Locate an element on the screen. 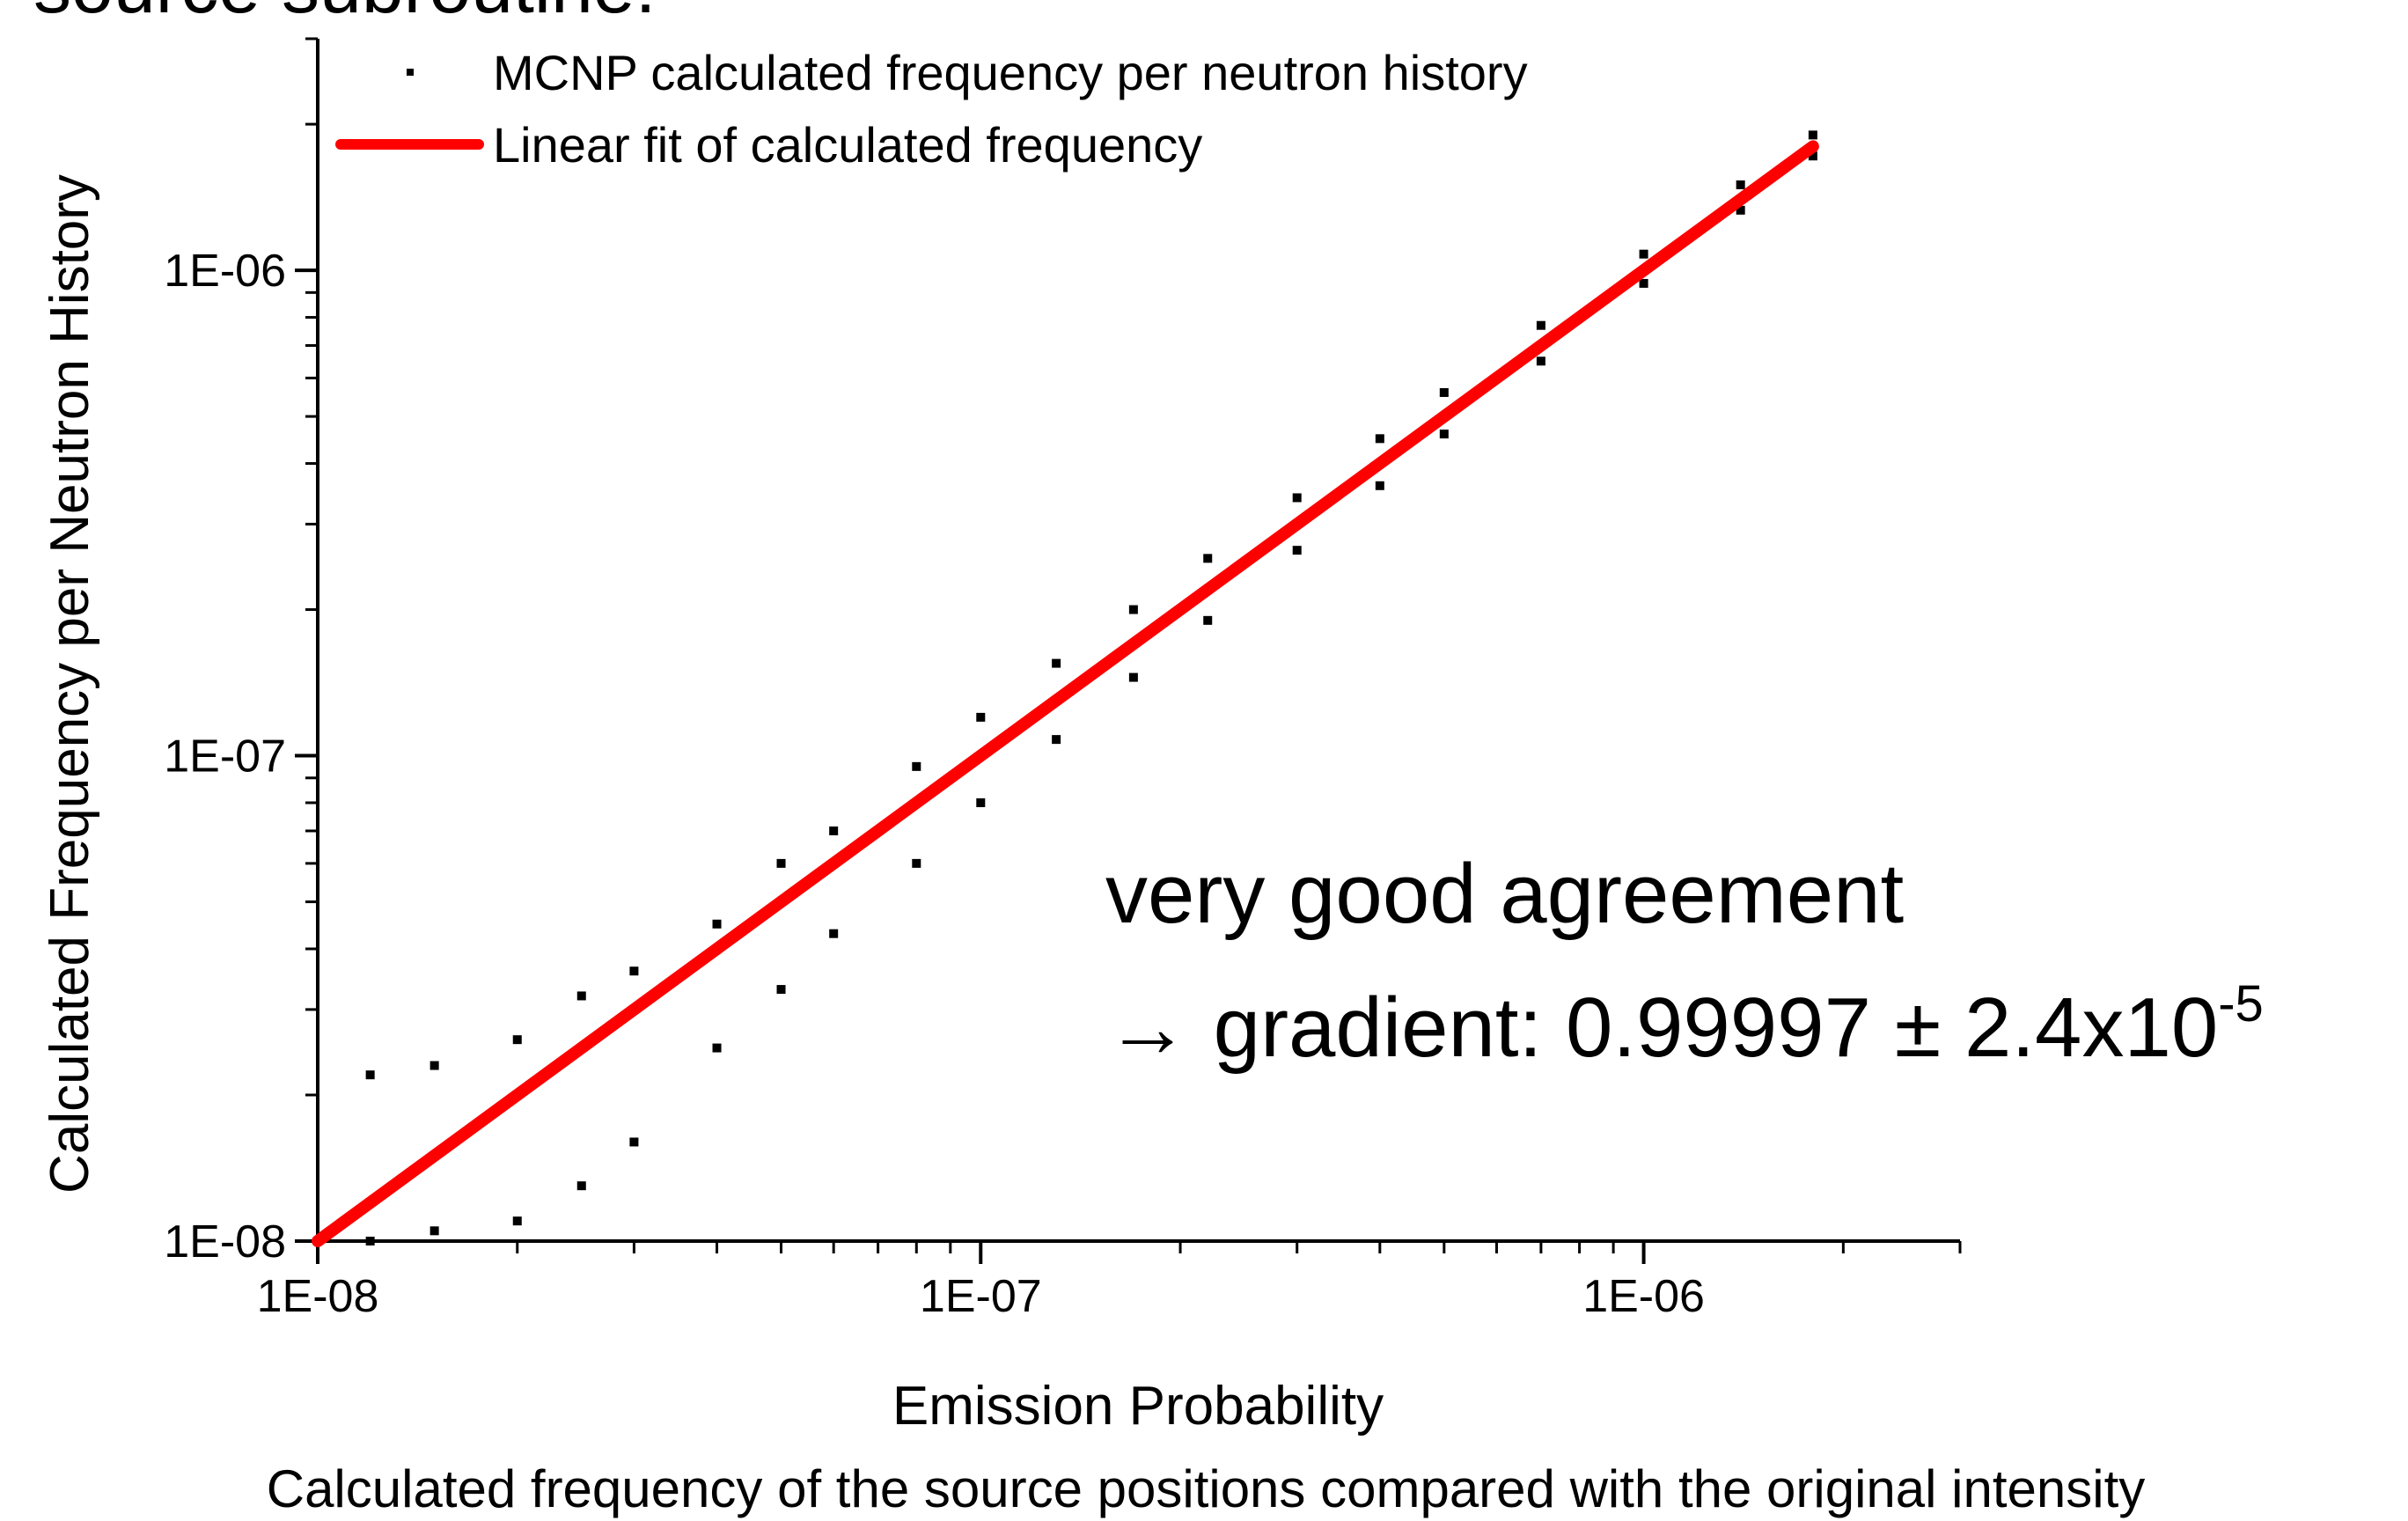 Image resolution: width=2408 pixels, height=1521 pixels. annotation: very good agreement is located at coordinates (1504, 894).